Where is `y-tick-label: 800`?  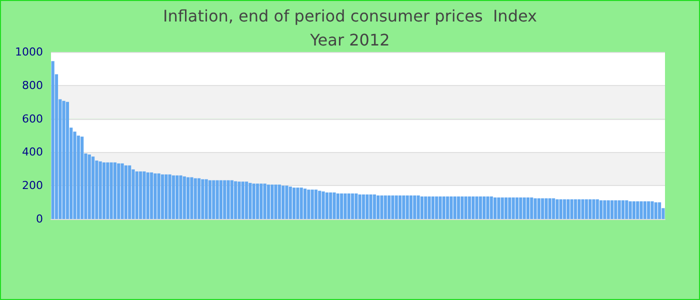
y-tick-label: 800 is located at coordinates (32, 85).